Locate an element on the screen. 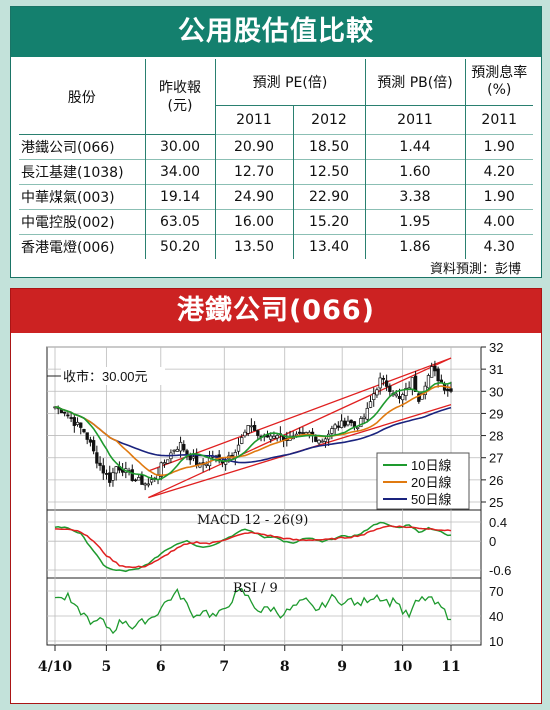 The width and height of the screenshot is (550, 710). x-tick-label: 8 is located at coordinates (285, 667).